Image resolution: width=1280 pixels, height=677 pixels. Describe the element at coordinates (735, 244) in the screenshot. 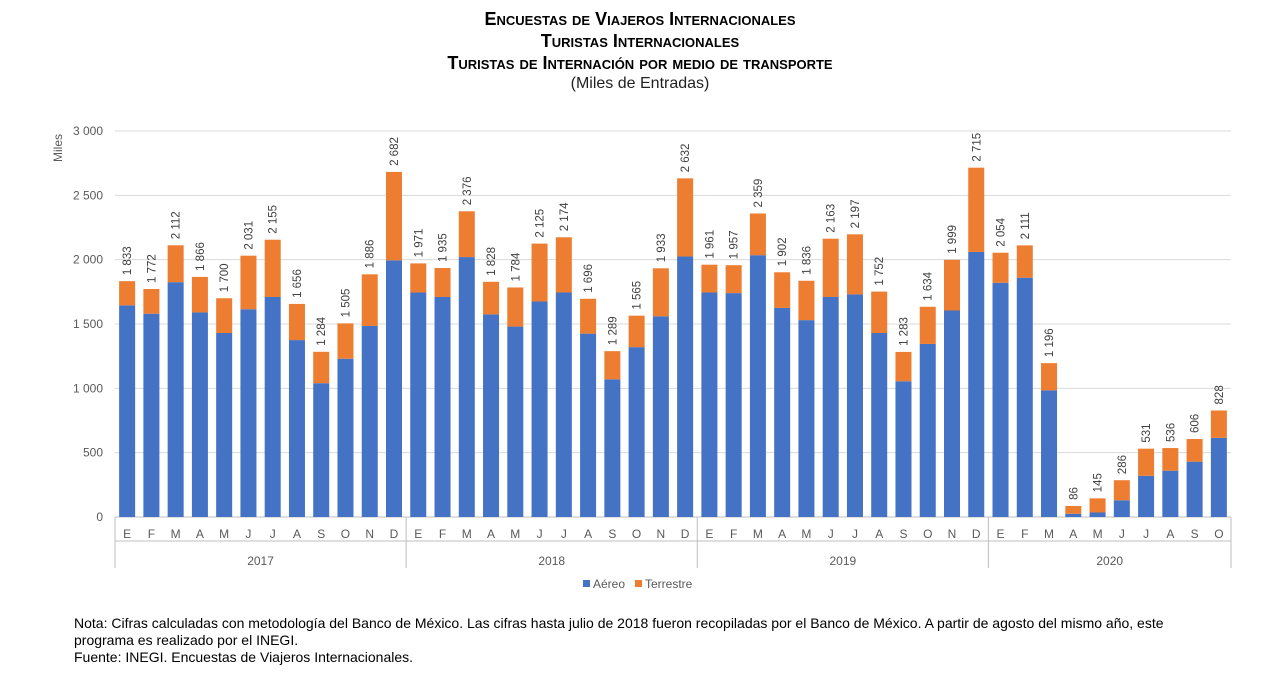

I see `total-data-label: 1 957` at that location.